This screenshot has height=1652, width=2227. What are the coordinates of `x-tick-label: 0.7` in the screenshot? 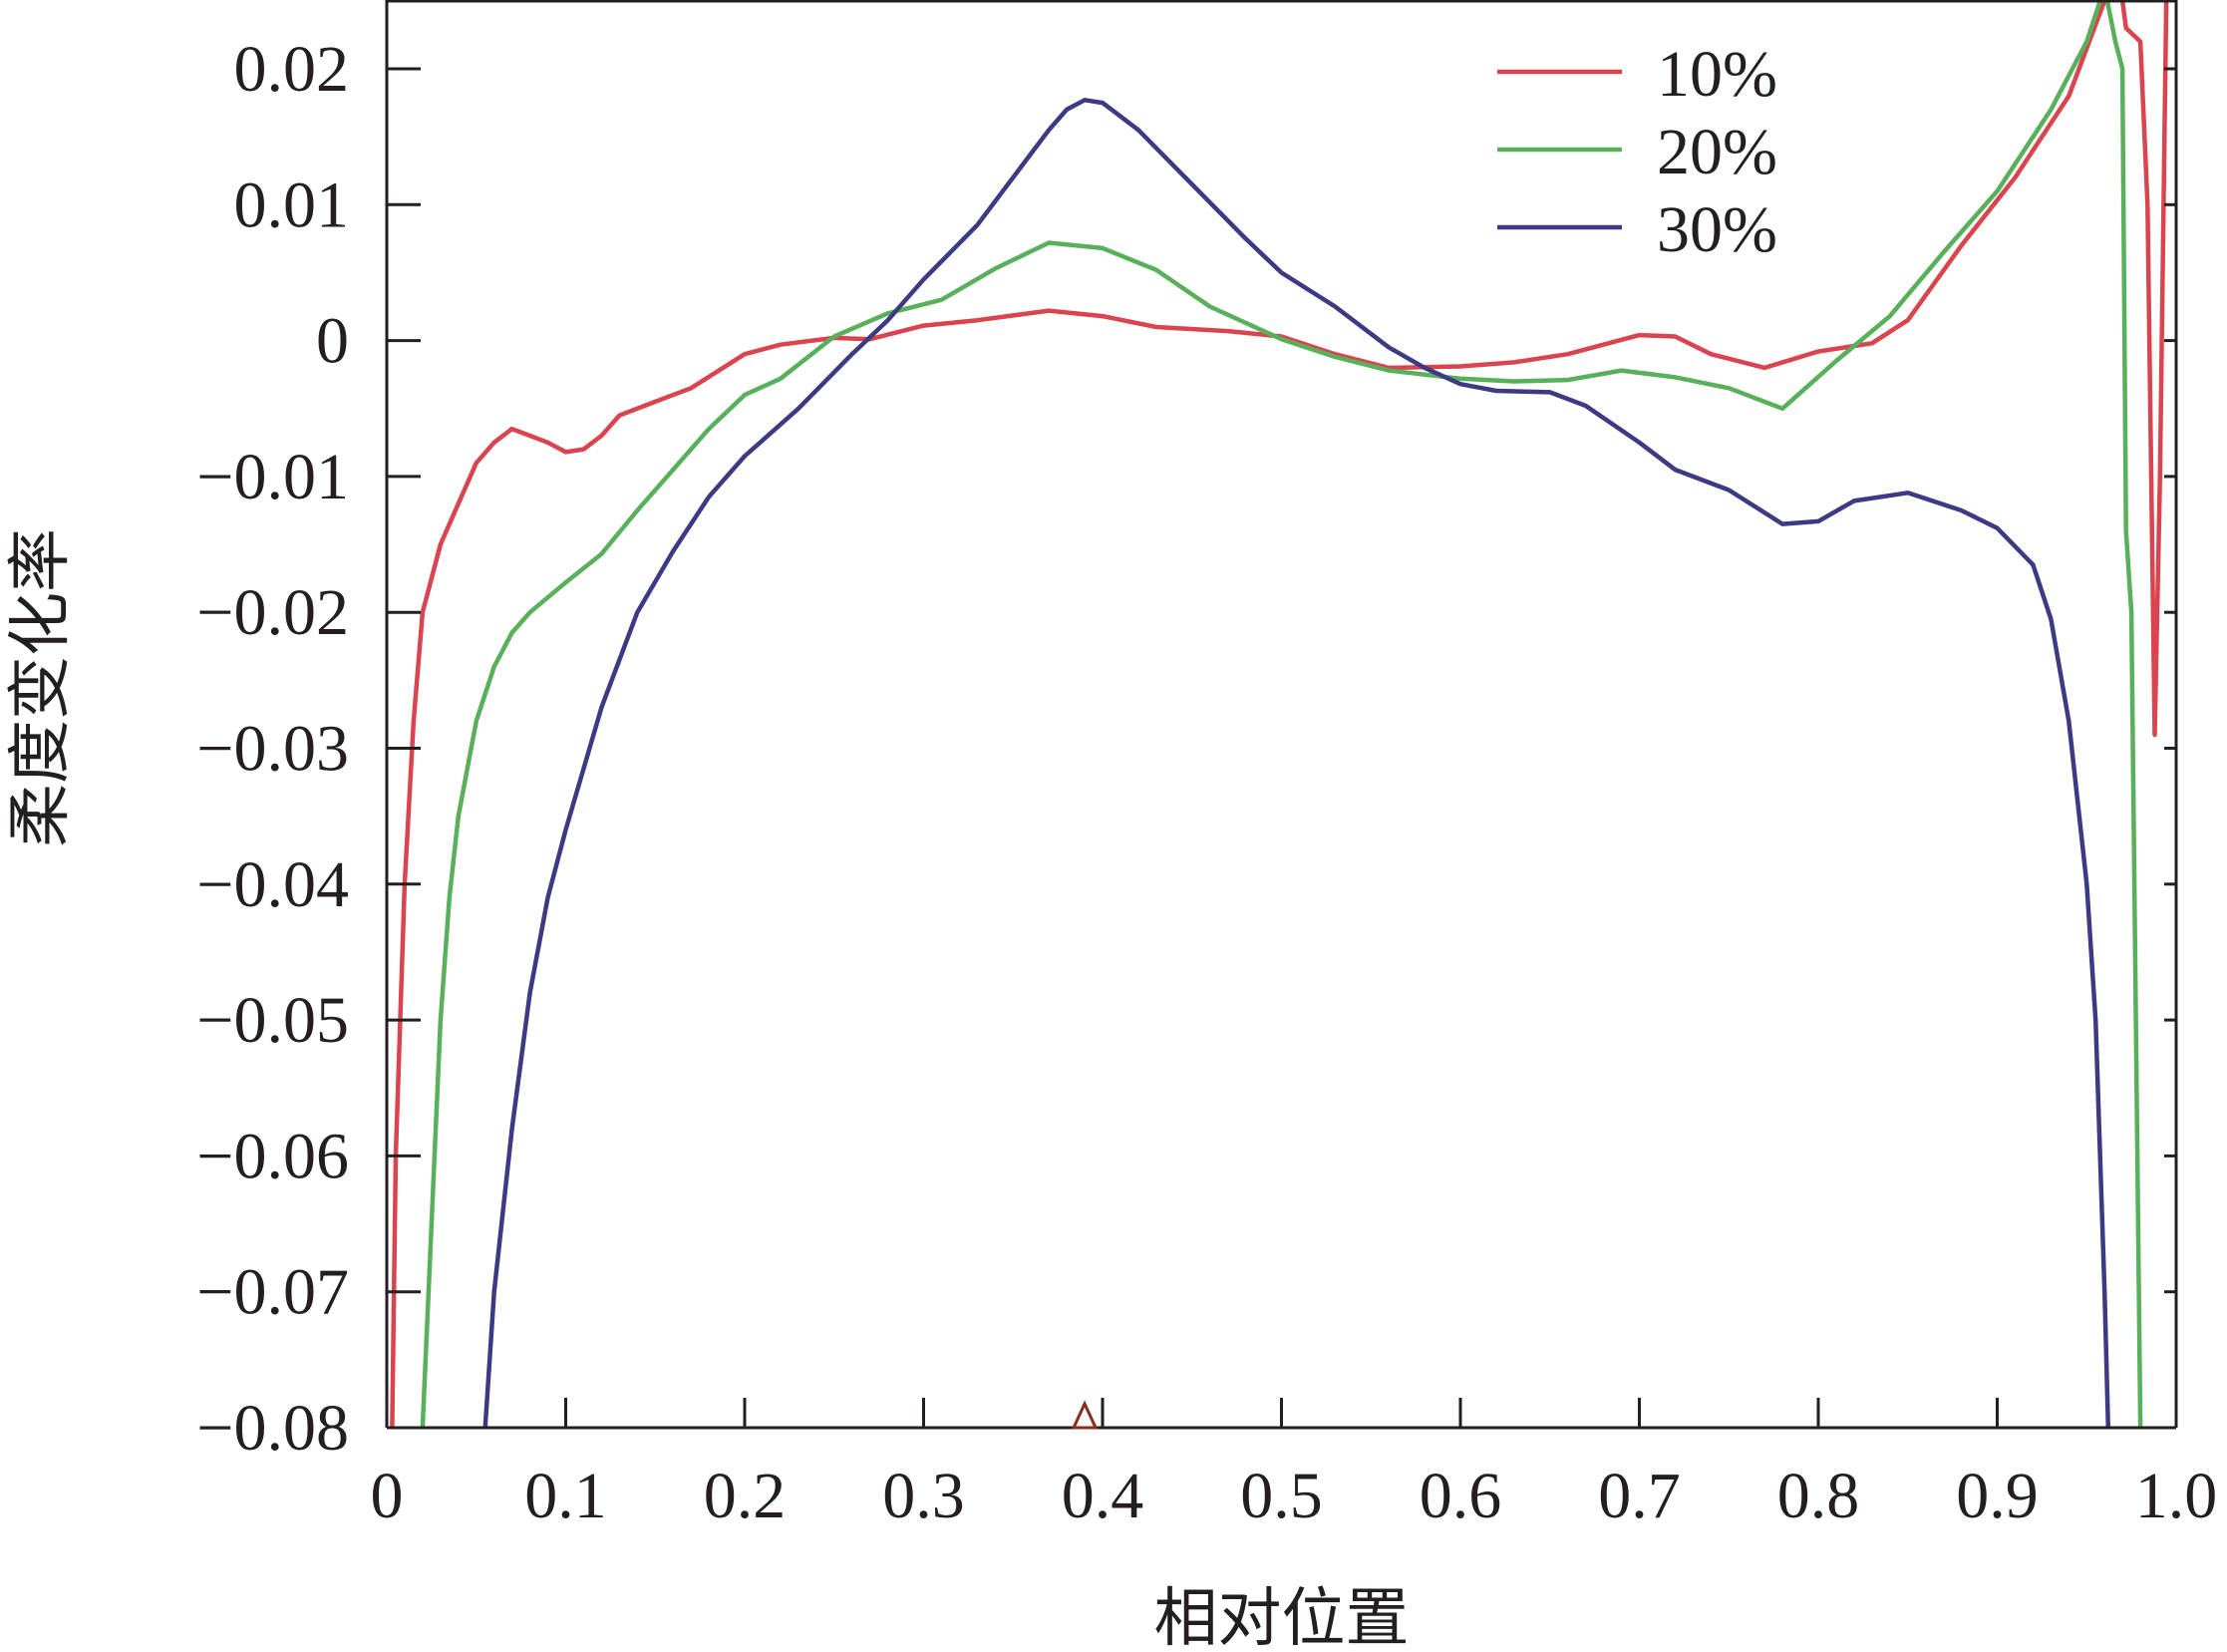 It's located at (1639, 1496).